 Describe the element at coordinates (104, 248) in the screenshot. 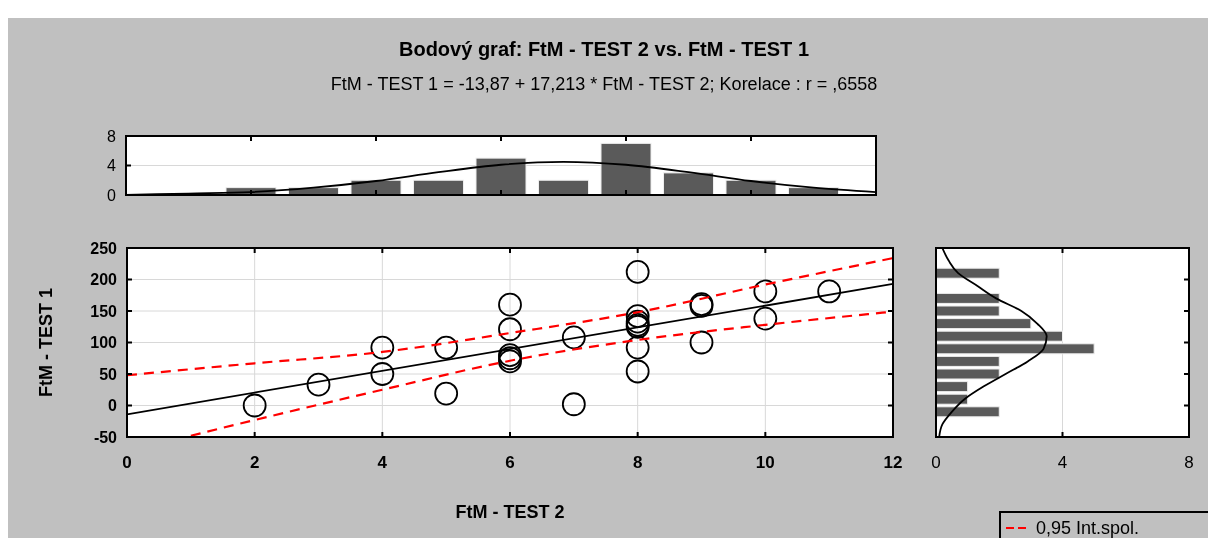

I see `y-tick-label: 250` at that location.